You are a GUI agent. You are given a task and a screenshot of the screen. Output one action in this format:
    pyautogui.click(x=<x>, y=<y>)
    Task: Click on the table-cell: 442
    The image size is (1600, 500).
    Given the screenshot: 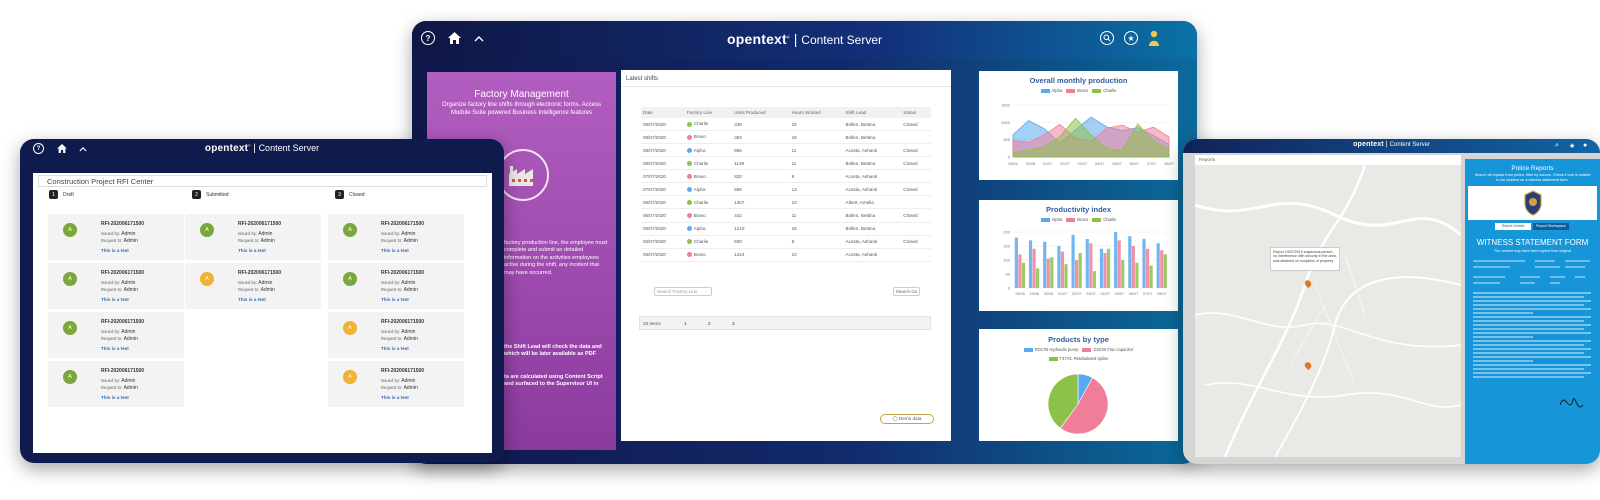 What is the action you would take?
    pyautogui.click(x=761, y=215)
    